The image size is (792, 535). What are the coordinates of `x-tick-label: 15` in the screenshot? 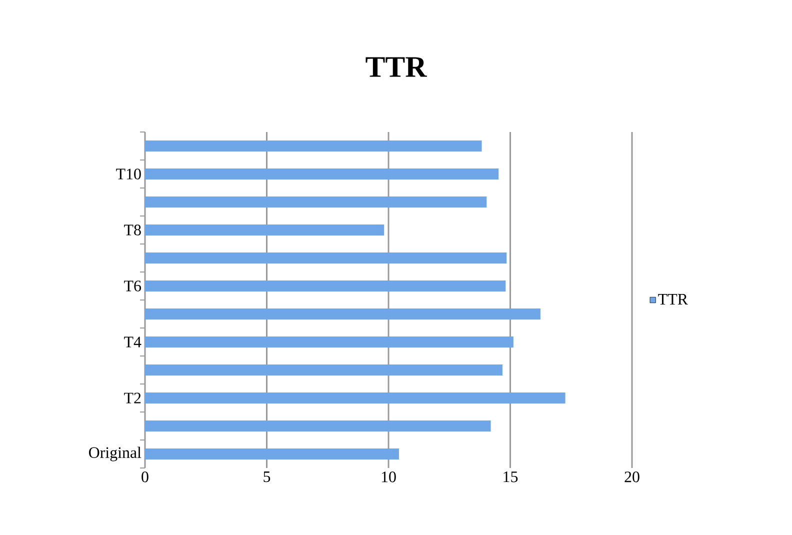 It's located at (511, 477).